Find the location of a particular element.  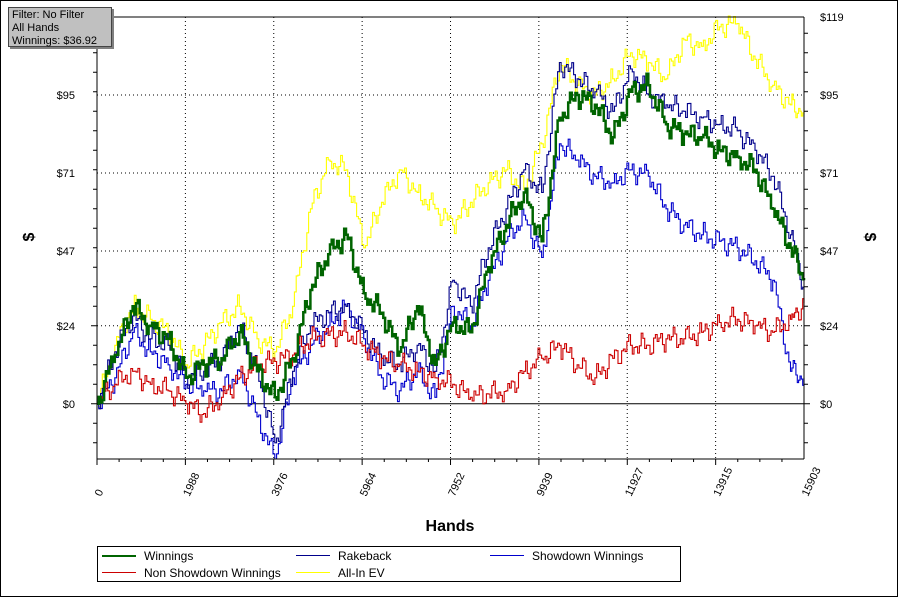

y-tick-label-right: $0 is located at coordinates (826, 405).